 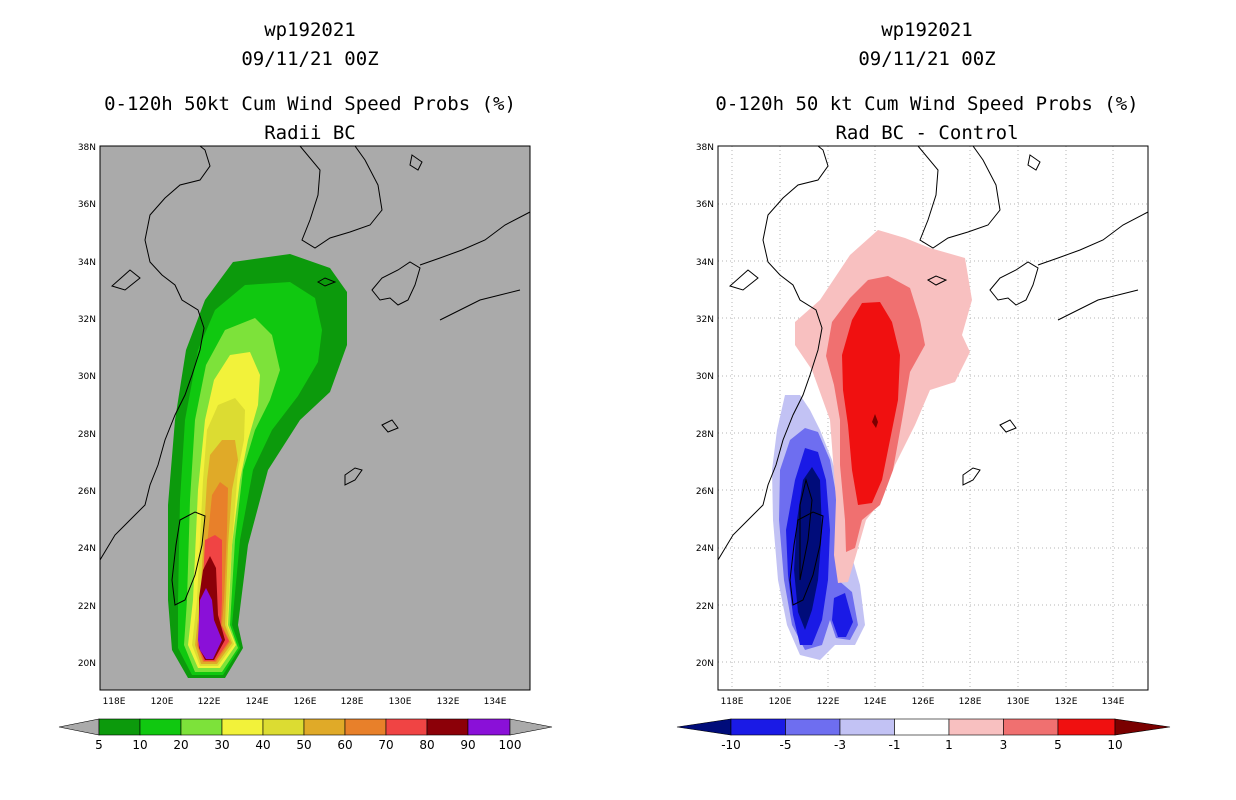 What do you see at coordinates (344, 745) in the screenshot?
I see `left-colorbar-label: 60` at bounding box center [344, 745].